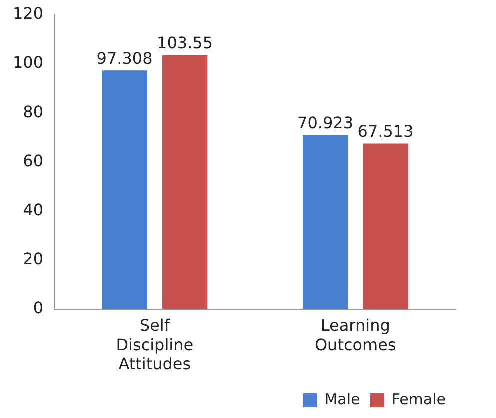 The height and width of the screenshot is (418, 496). Describe the element at coordinates (33, 160) in the screenshot. I see `y-tick-label: 60` at that location.